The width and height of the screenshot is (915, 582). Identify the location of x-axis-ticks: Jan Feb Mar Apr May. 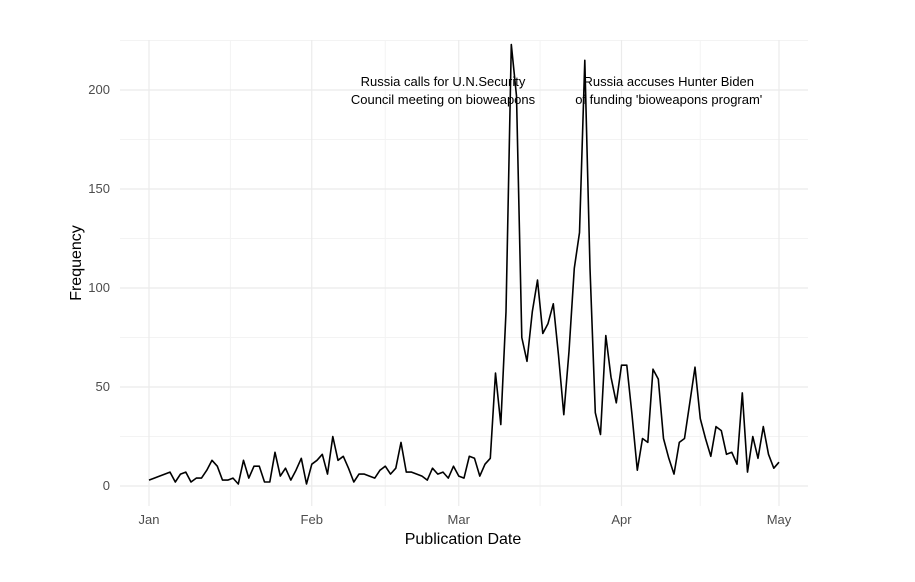
(465, 519).